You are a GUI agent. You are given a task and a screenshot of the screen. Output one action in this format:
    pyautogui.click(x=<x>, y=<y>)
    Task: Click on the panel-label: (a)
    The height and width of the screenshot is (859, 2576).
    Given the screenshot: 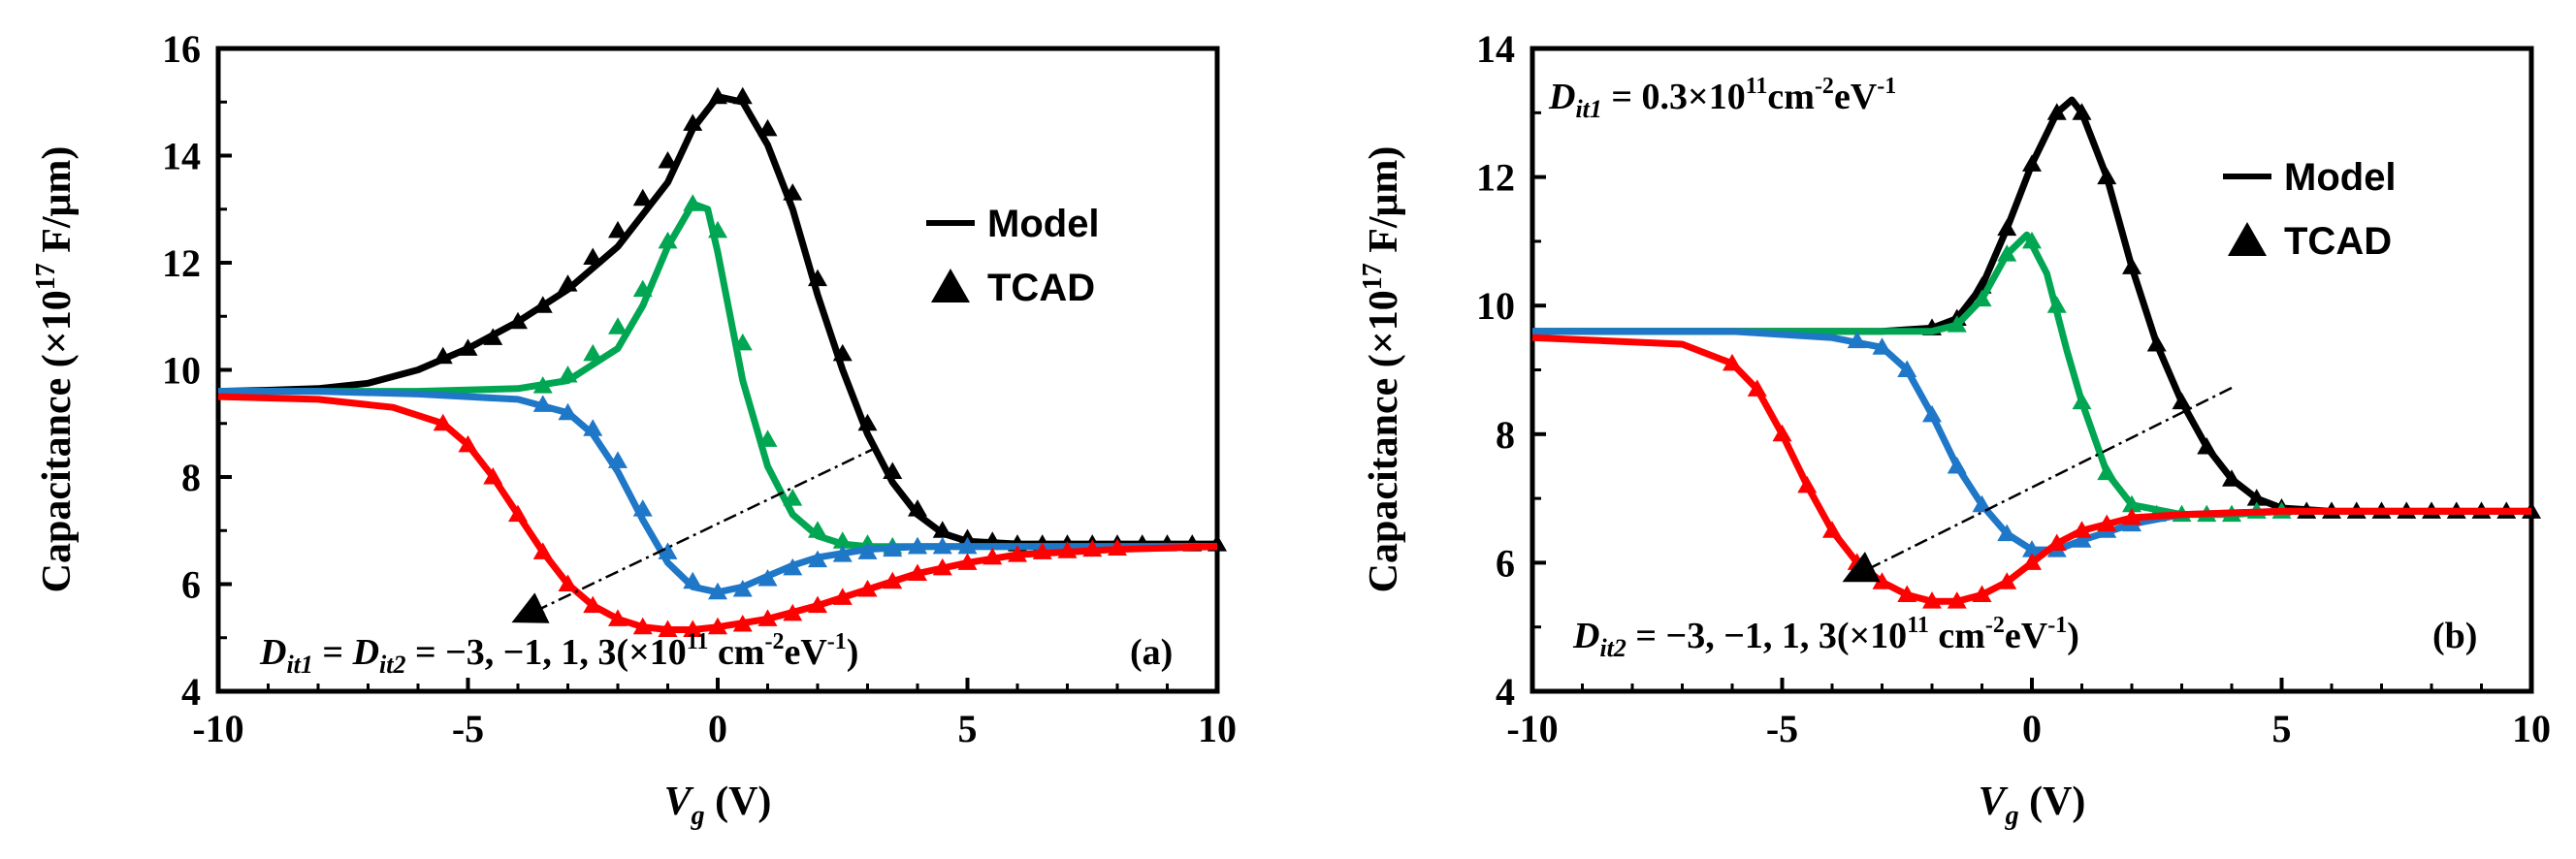 What is the action you would take?
    pyautogui.click(x=1151, y=653)
    